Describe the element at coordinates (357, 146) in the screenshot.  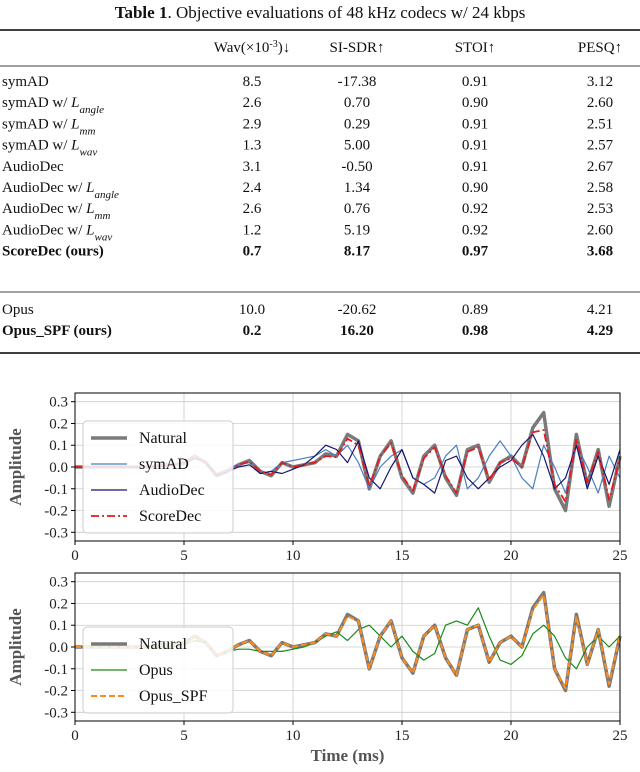
I see `table-cell: 5.00` at that location.